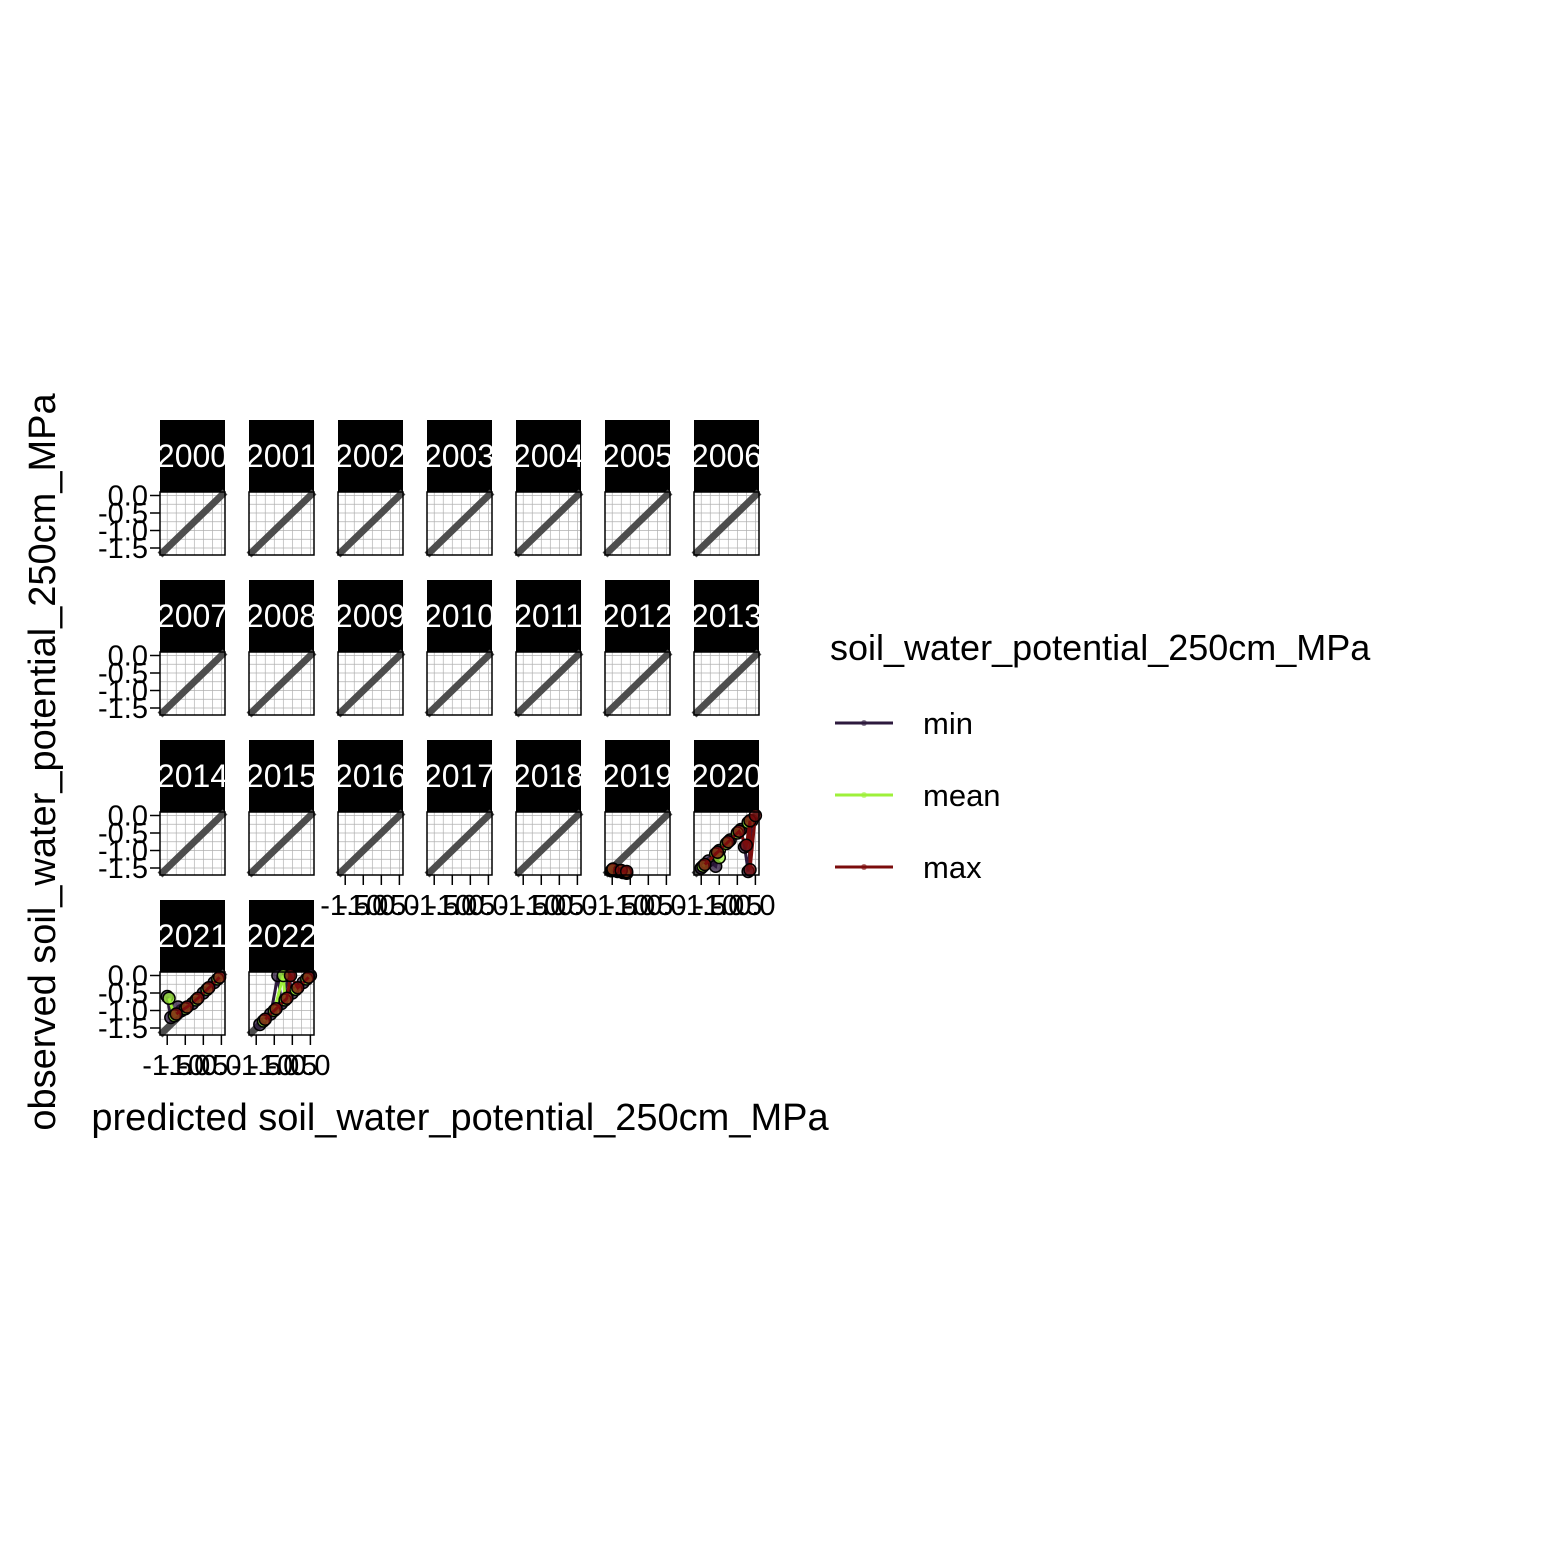  I want to click on legend-item-min: min, so click(904, 723).